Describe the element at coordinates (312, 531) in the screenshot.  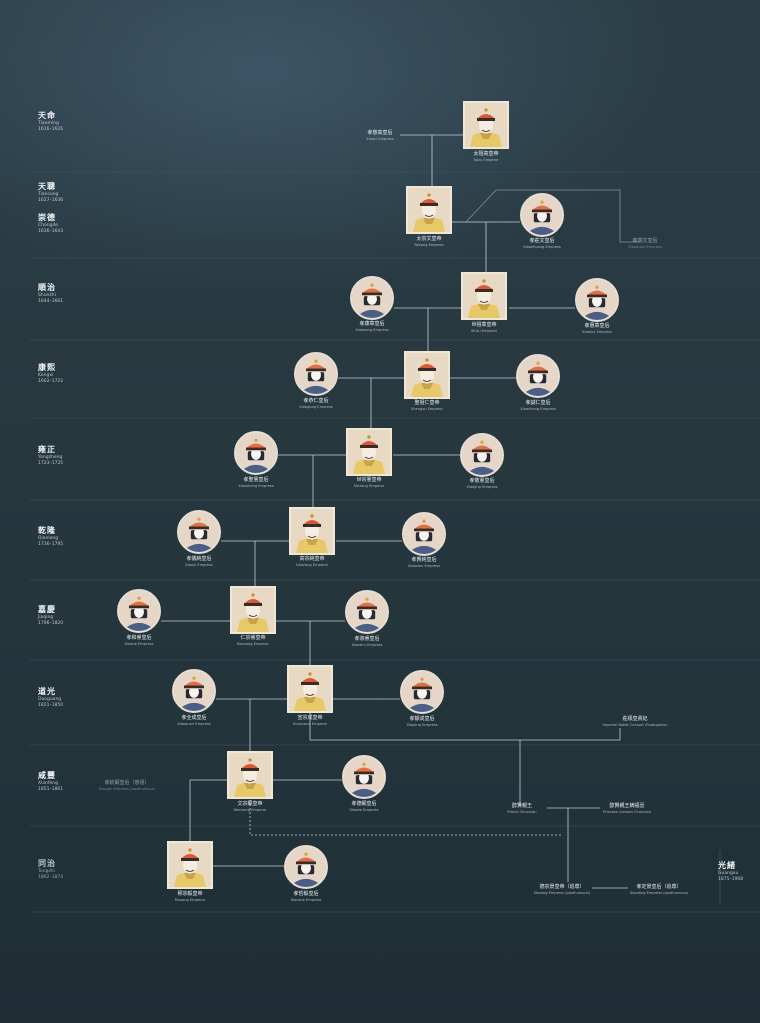
I see `portrait-gaozong` at that location.